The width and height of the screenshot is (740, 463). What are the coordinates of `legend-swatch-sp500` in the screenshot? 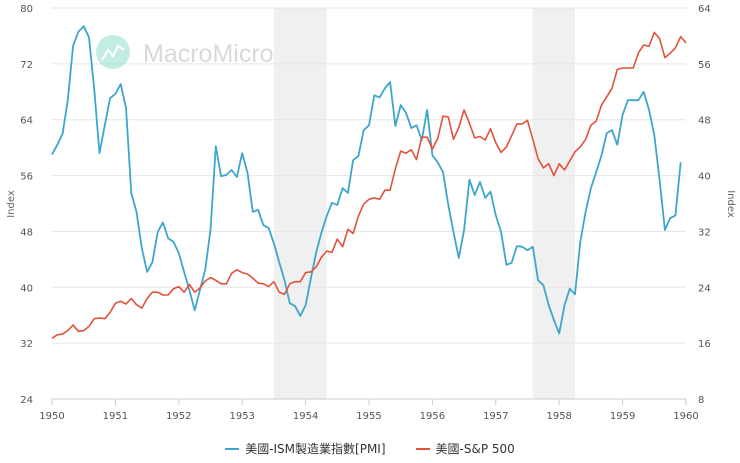 It's located at (422, 448).